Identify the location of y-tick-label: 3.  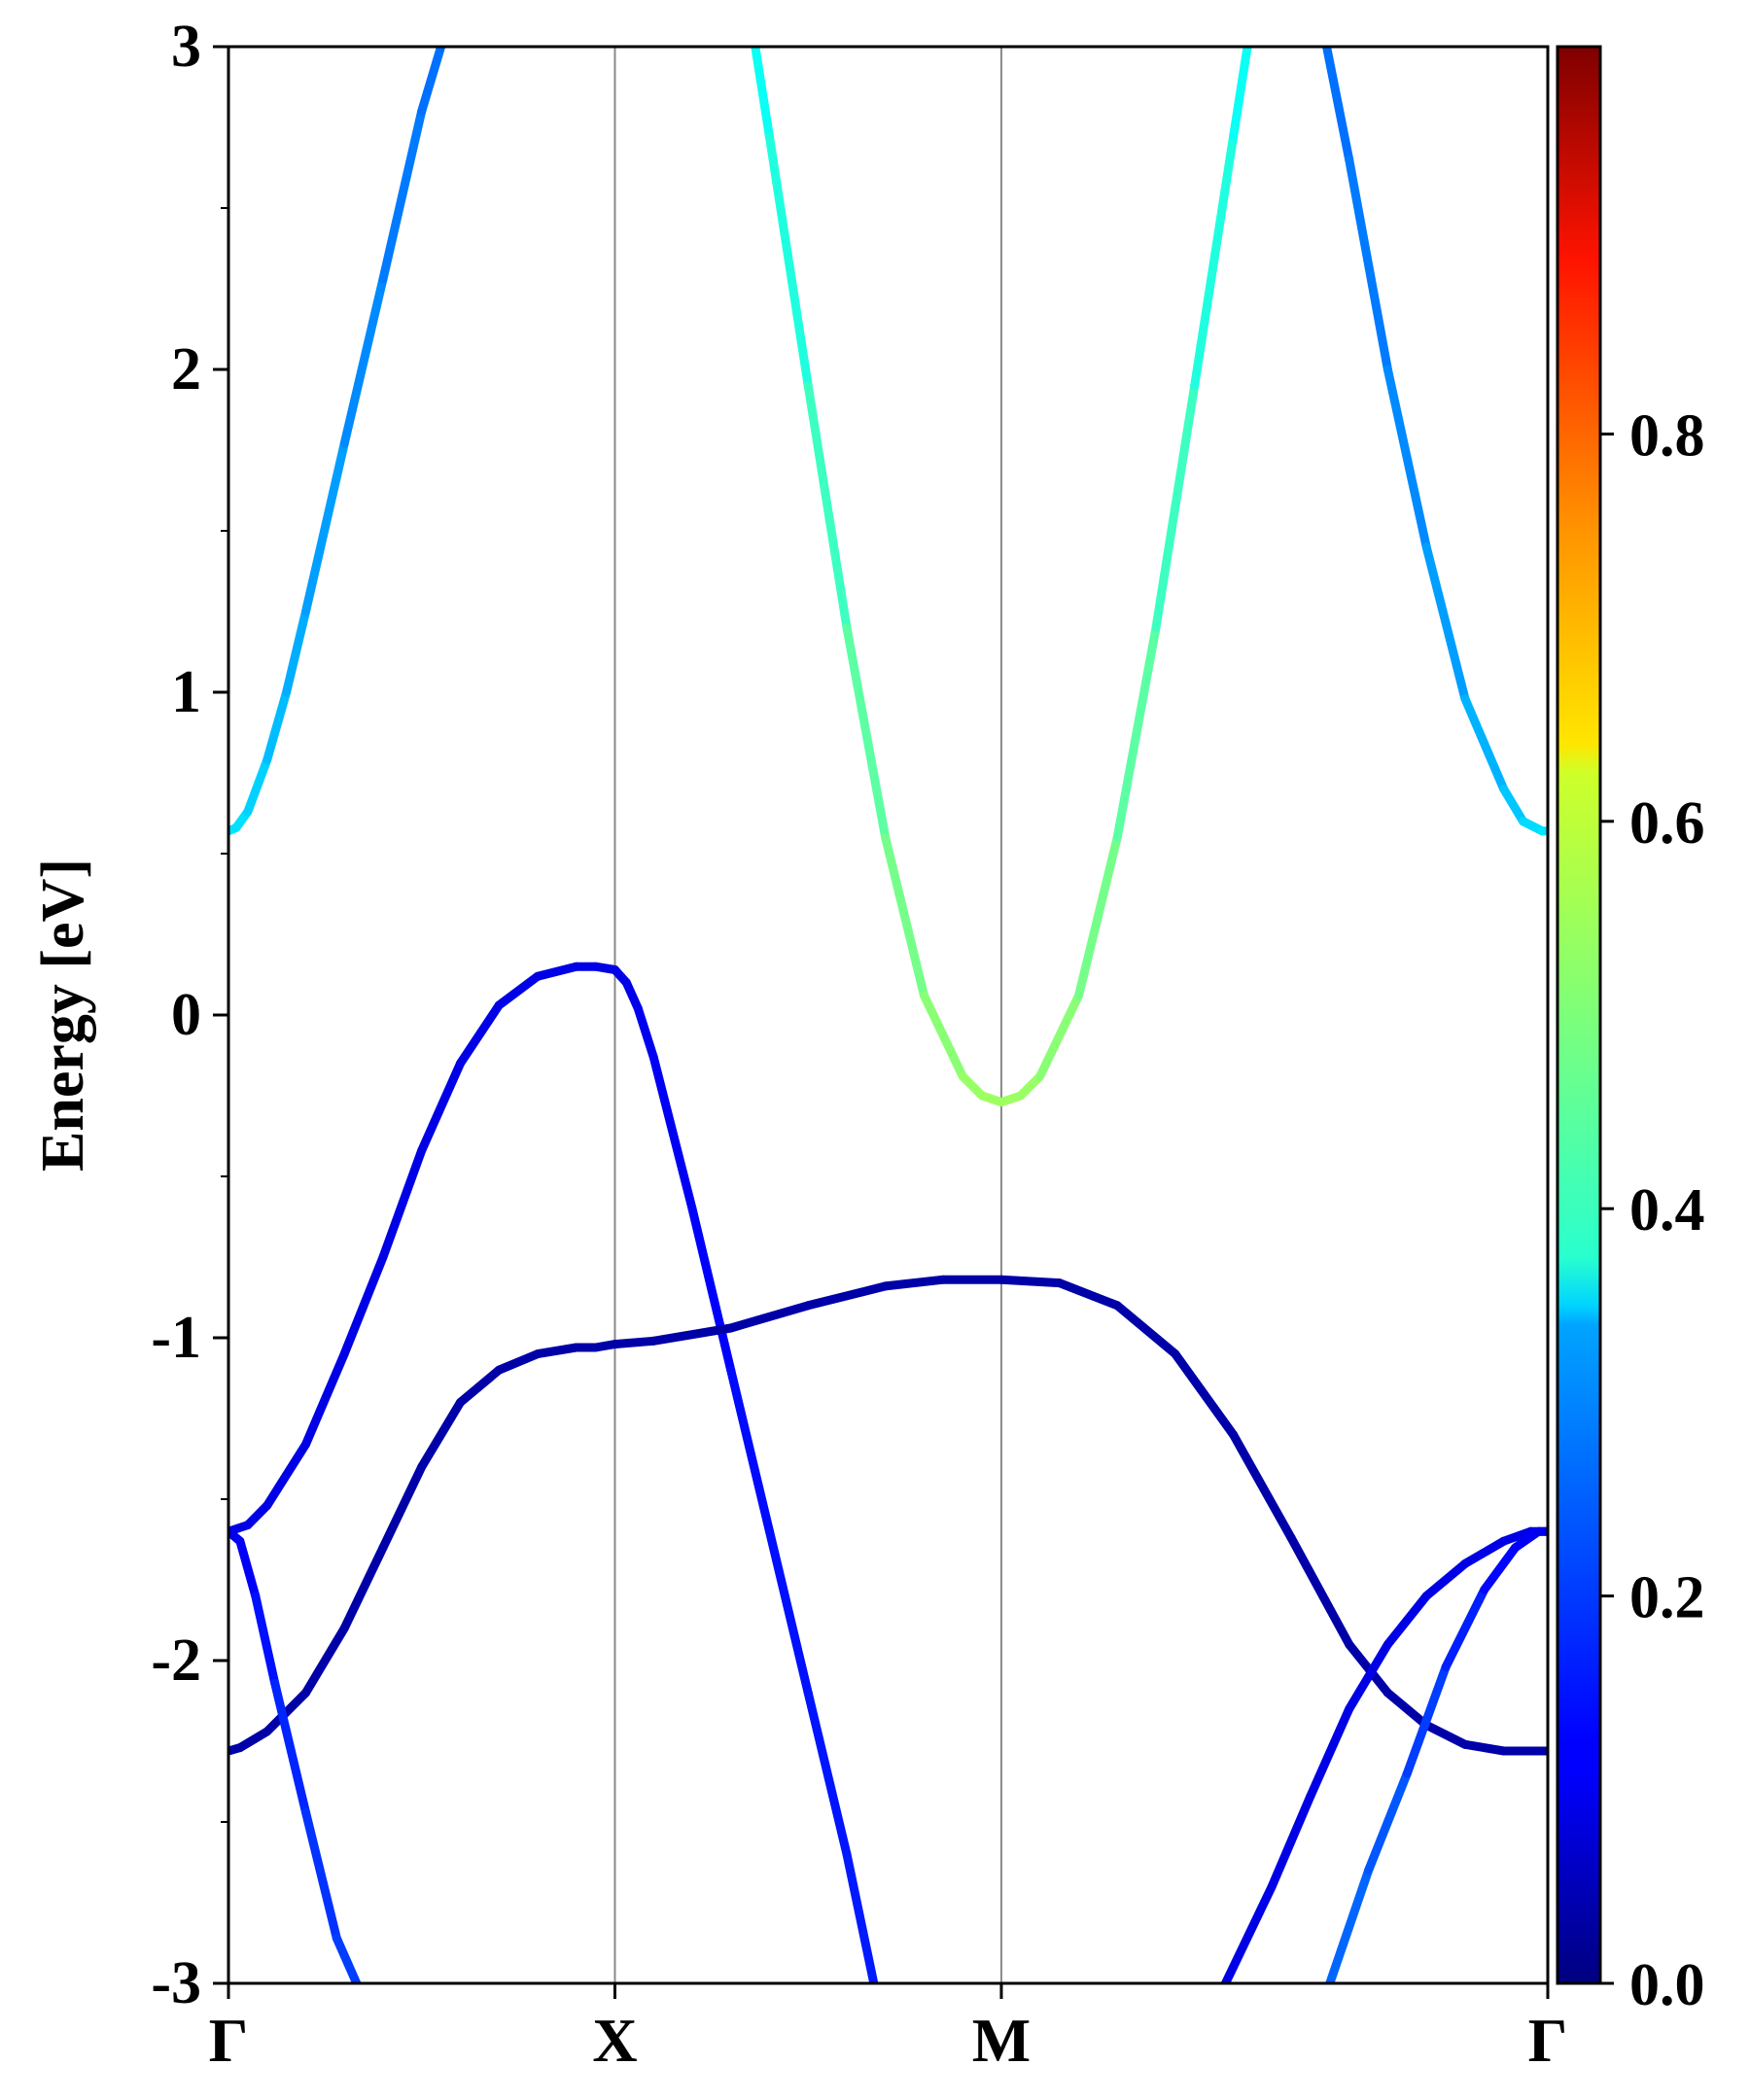
(186, 47).